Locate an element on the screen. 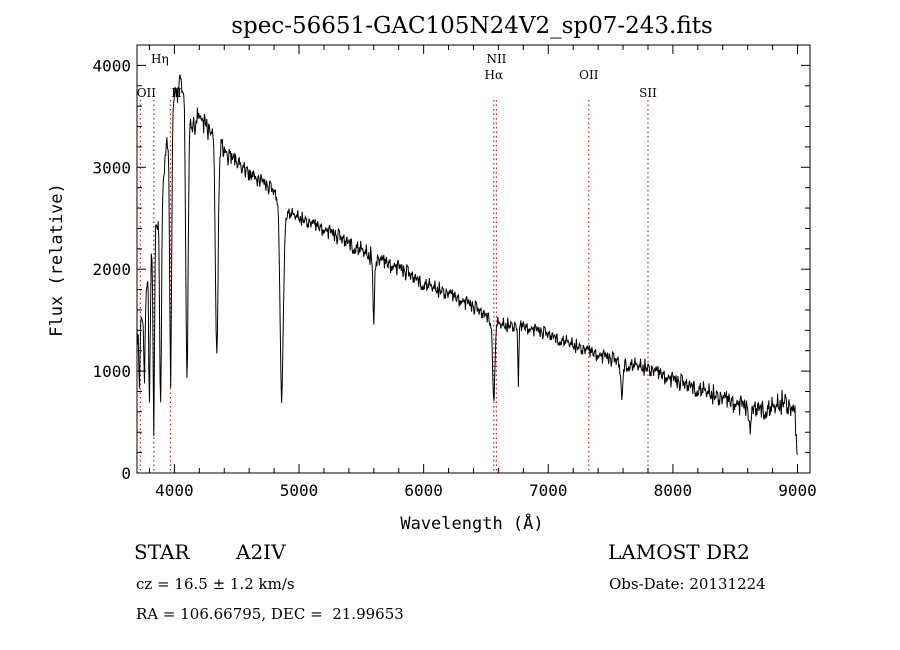  x-tick-label: 9000 is located at coordinates (797, 490).